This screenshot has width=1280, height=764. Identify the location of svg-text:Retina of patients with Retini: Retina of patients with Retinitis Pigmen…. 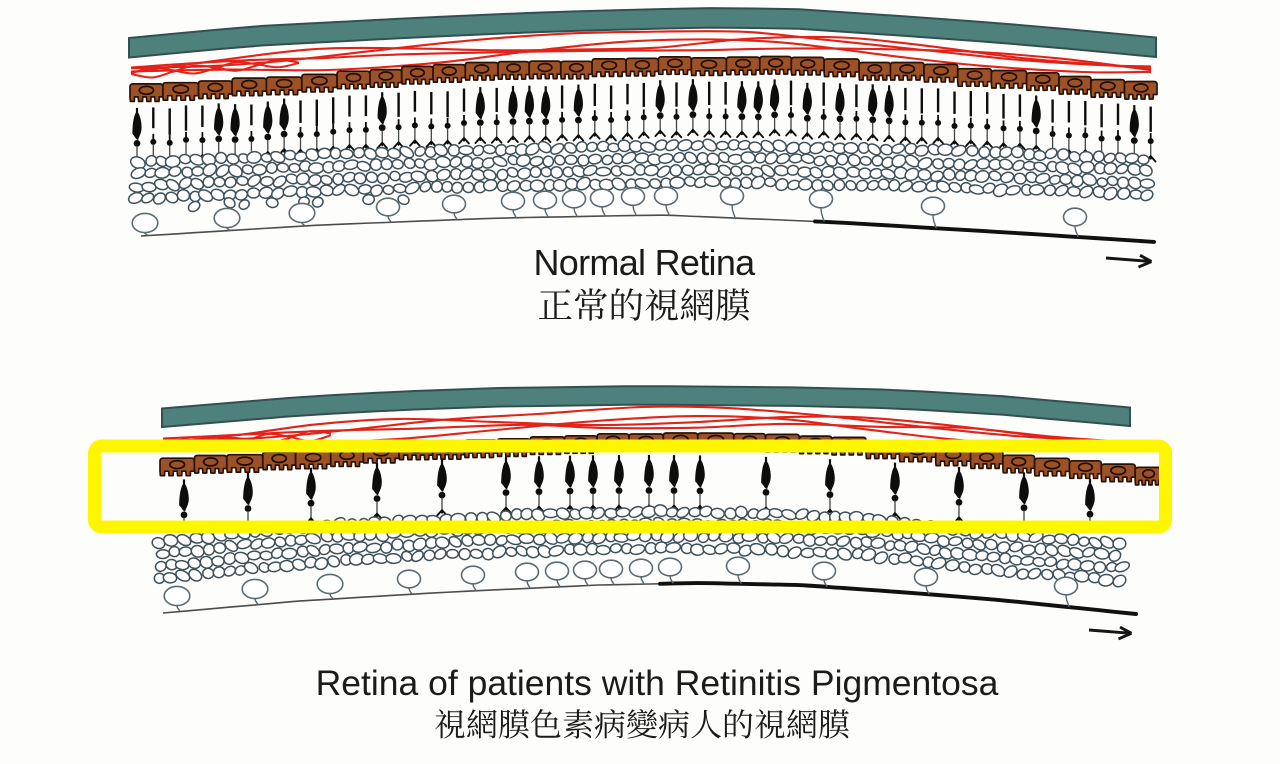
(657, 683).